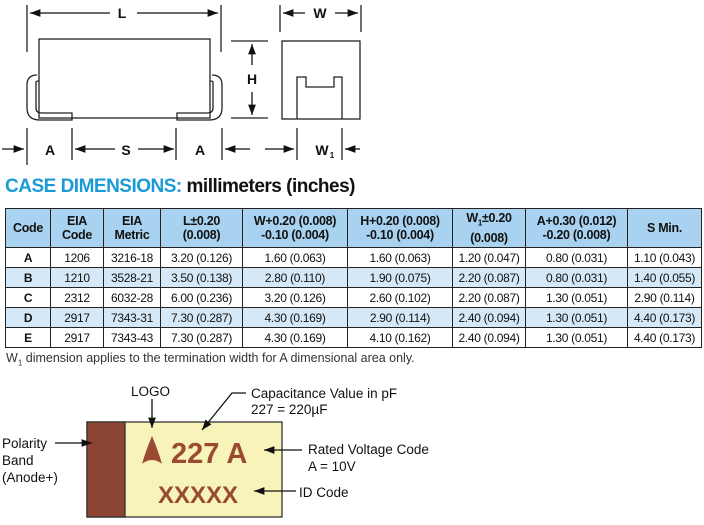 The image size is (704, 525). What do you see at coordinates (132, 257) in the screenshot?
I see `table-cell: 3216-18` at bounding box center [132, 257].